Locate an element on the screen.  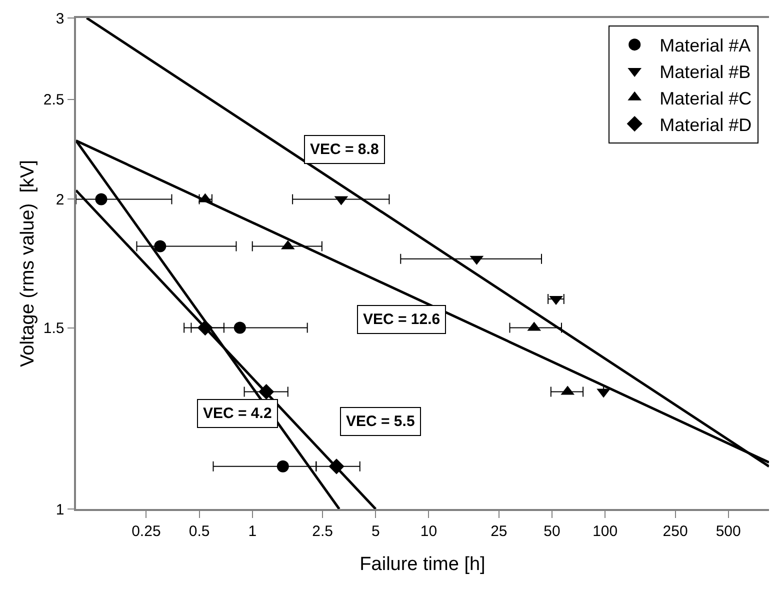
y-axis-title: Voltage (rms value) [kV] is located at coordinates (28, 263).